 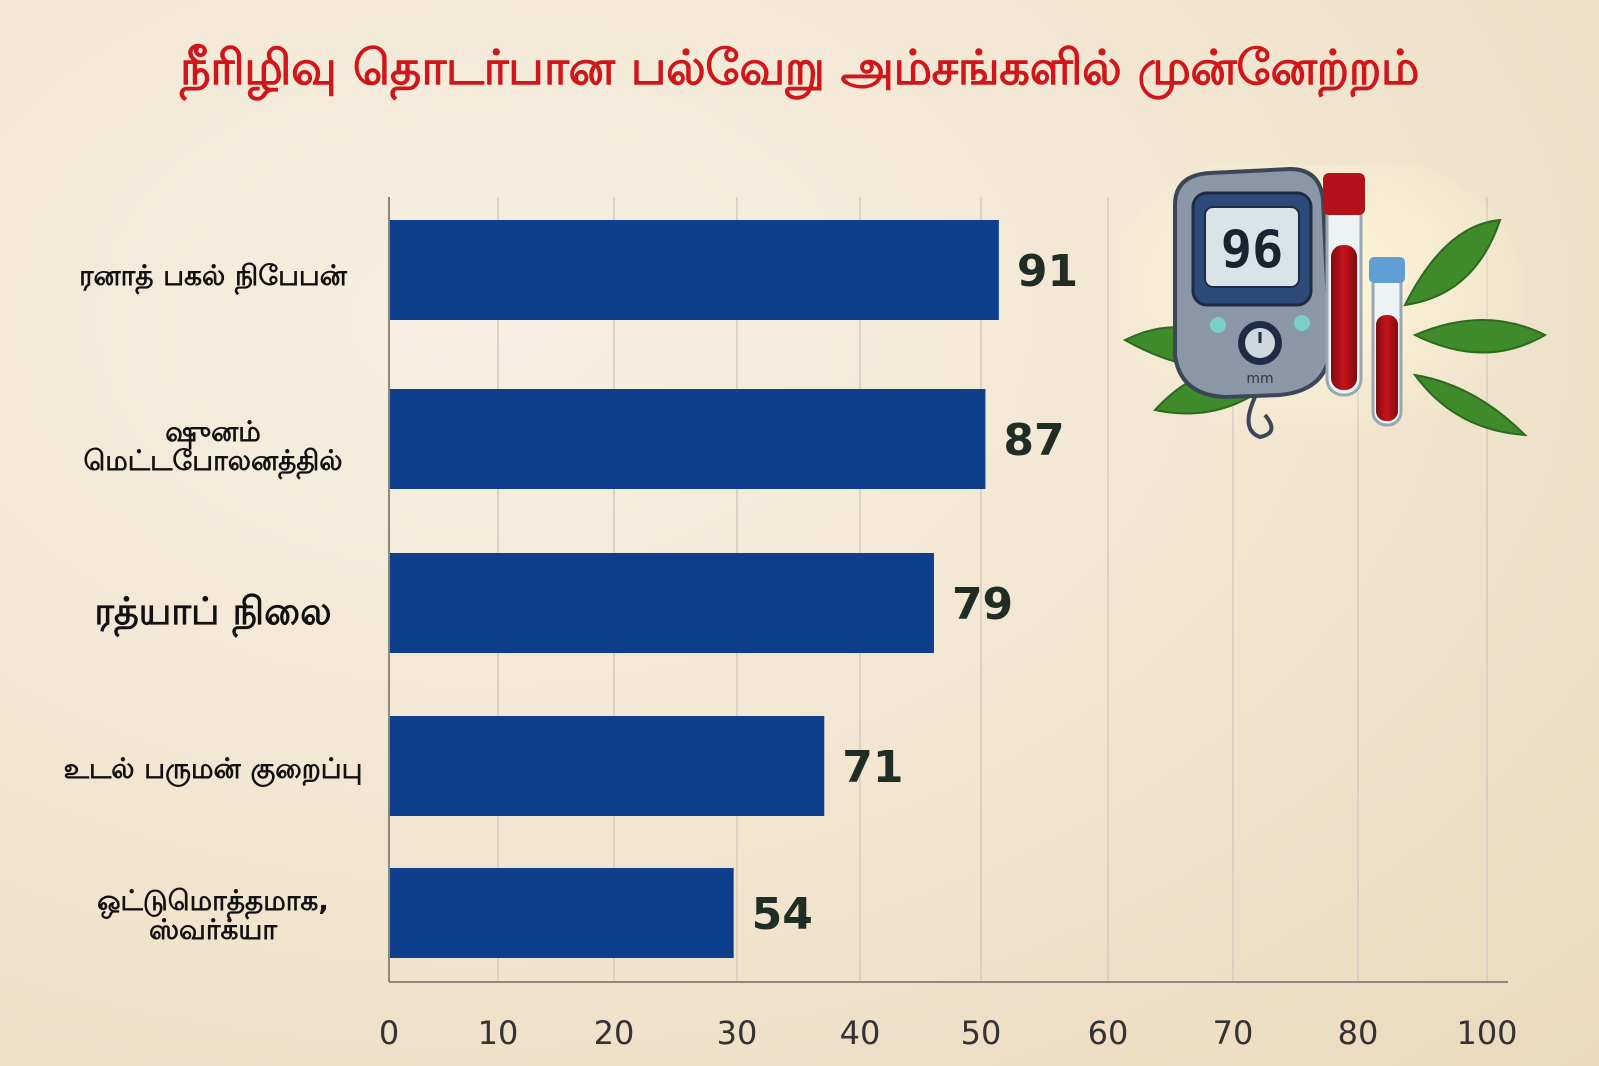 I want to click on category-label: உடல் பருமன் குறைப்பு, so click(x=213, y=768).